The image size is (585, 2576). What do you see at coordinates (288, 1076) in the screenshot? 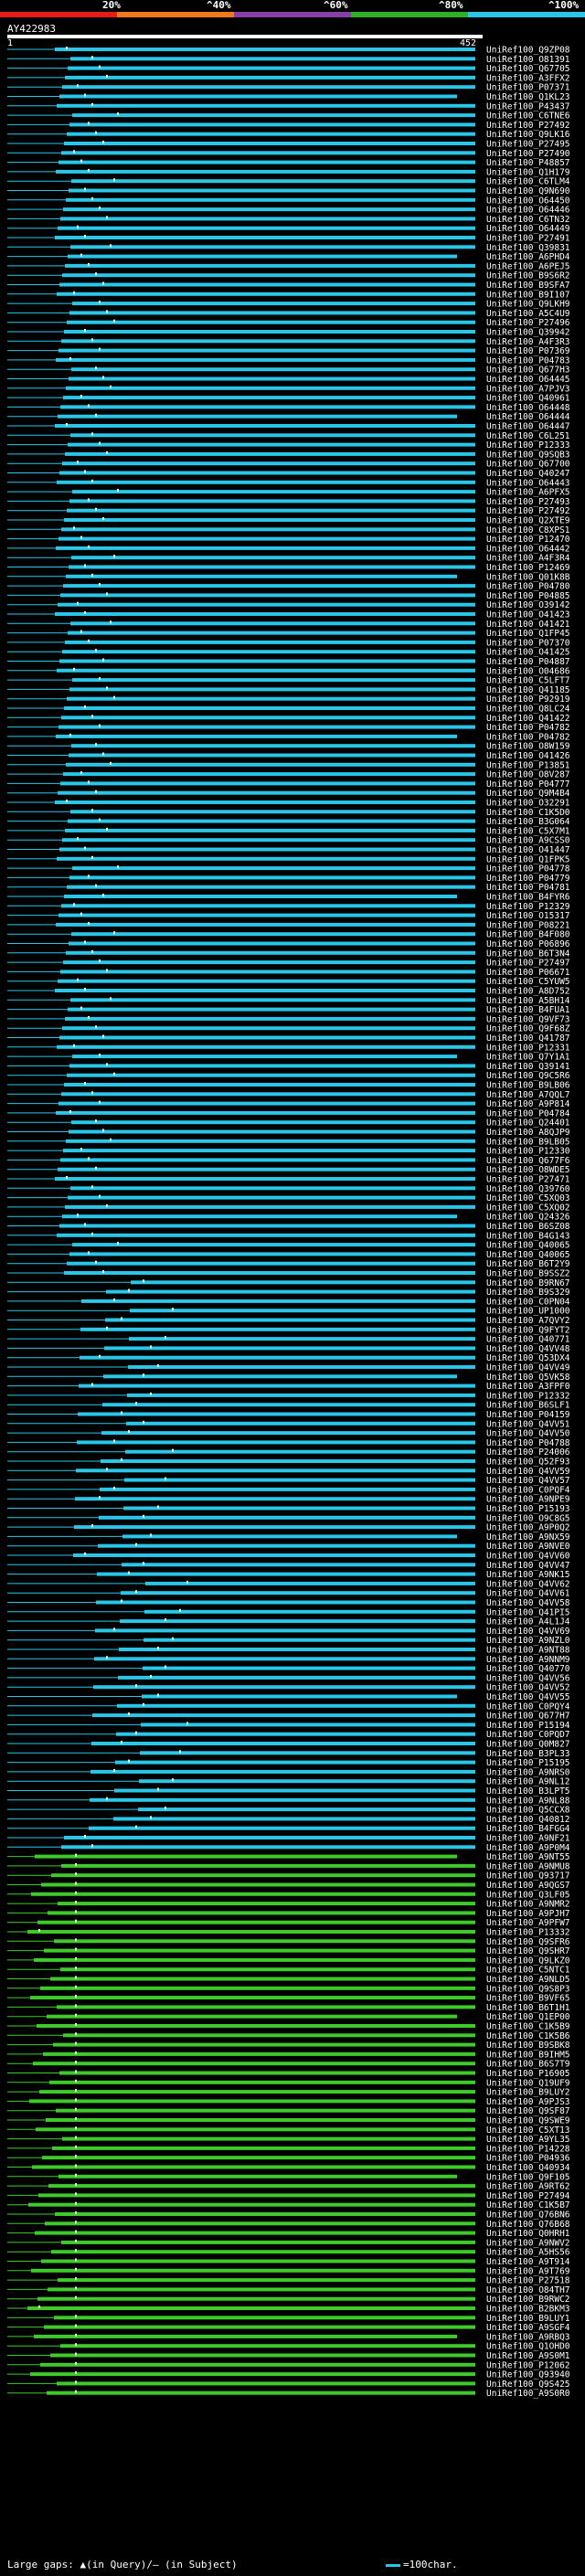
I see `hit-row: UniRef100_Q9C5R6` at bounding box center [288, 1076].